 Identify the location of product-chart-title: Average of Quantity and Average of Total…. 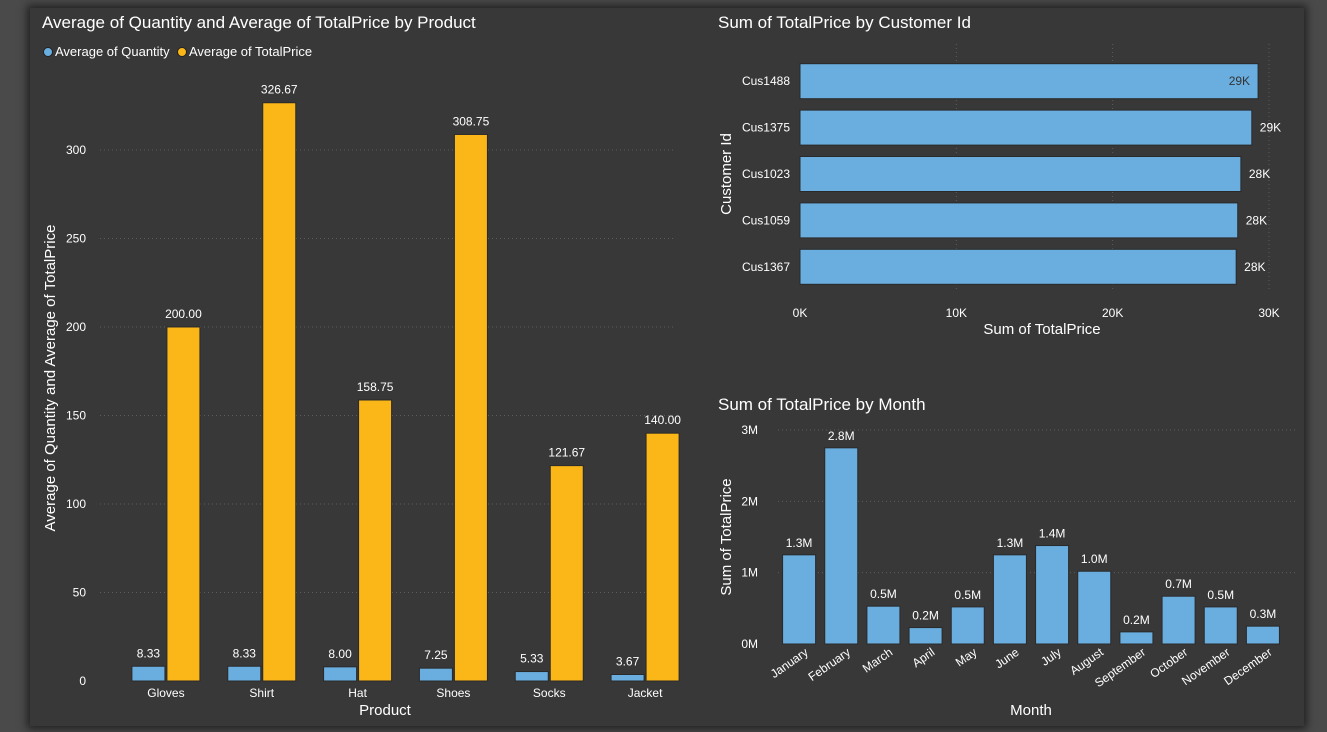
(259, 22).